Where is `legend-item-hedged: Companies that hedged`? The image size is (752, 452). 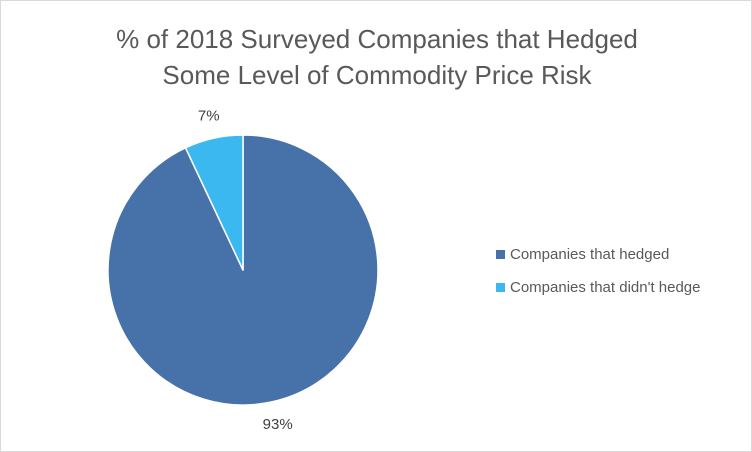 legend-item-hedged: Companies that hedged is located at coordinates (598, 254).